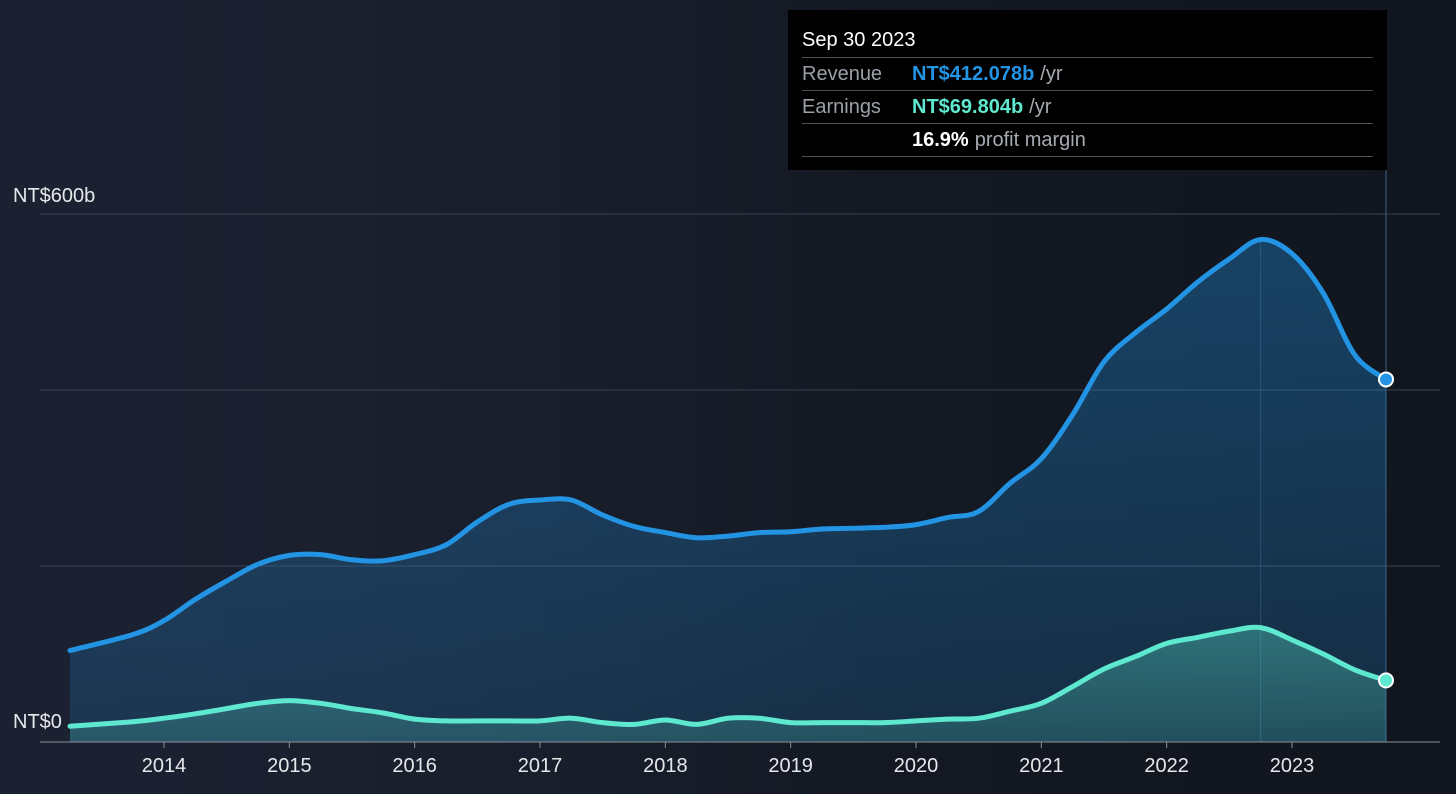  I want to click on earnings-line, so click(728, 676).